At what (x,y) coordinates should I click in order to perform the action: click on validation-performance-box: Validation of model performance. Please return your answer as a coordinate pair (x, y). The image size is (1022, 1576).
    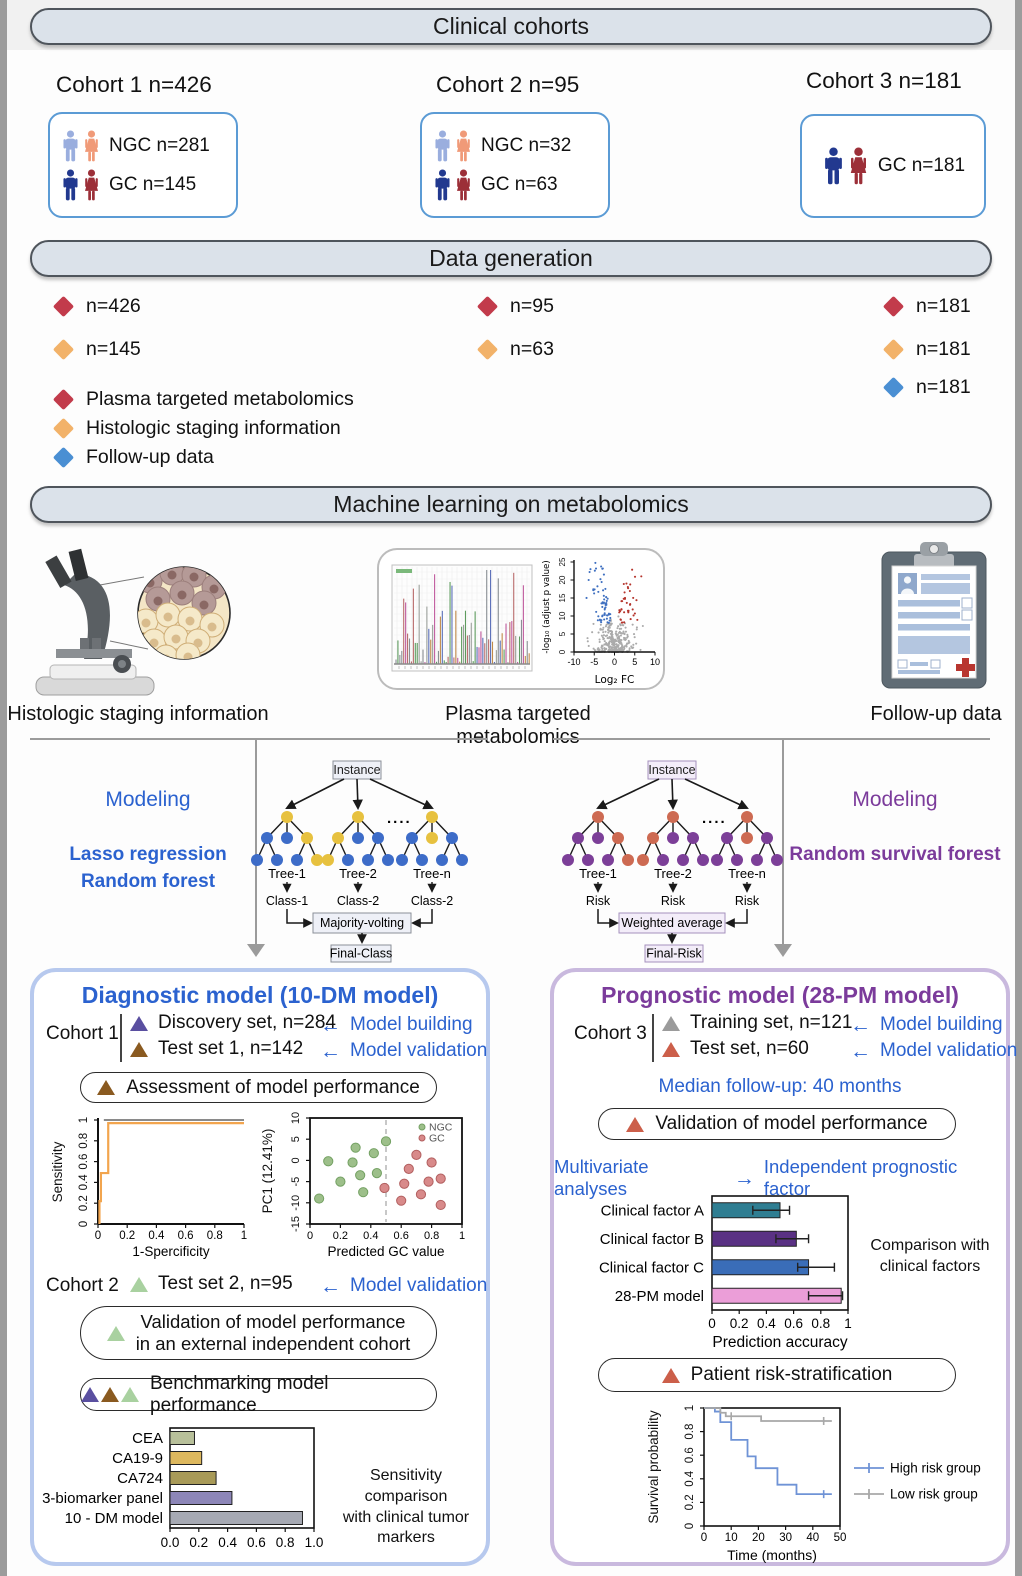
    Looking at the image, I should click on (777, 1124).